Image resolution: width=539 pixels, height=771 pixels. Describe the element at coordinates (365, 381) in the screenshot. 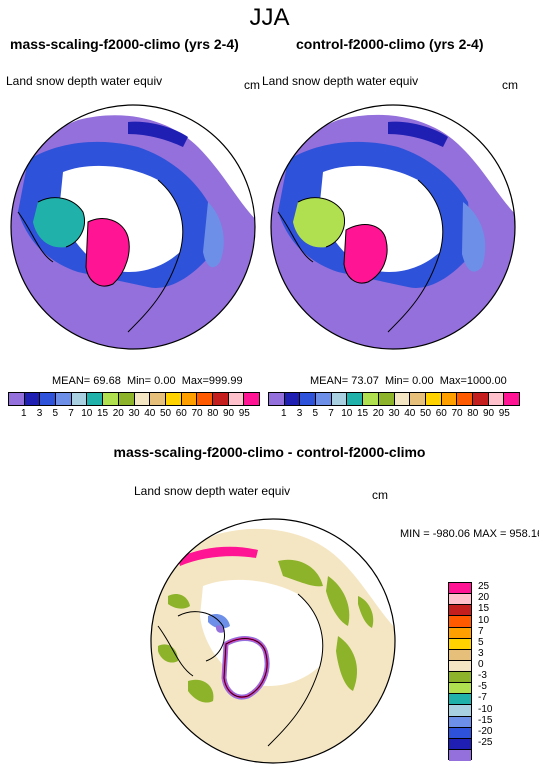

I see `right-mean-value: 73.07` at that location.